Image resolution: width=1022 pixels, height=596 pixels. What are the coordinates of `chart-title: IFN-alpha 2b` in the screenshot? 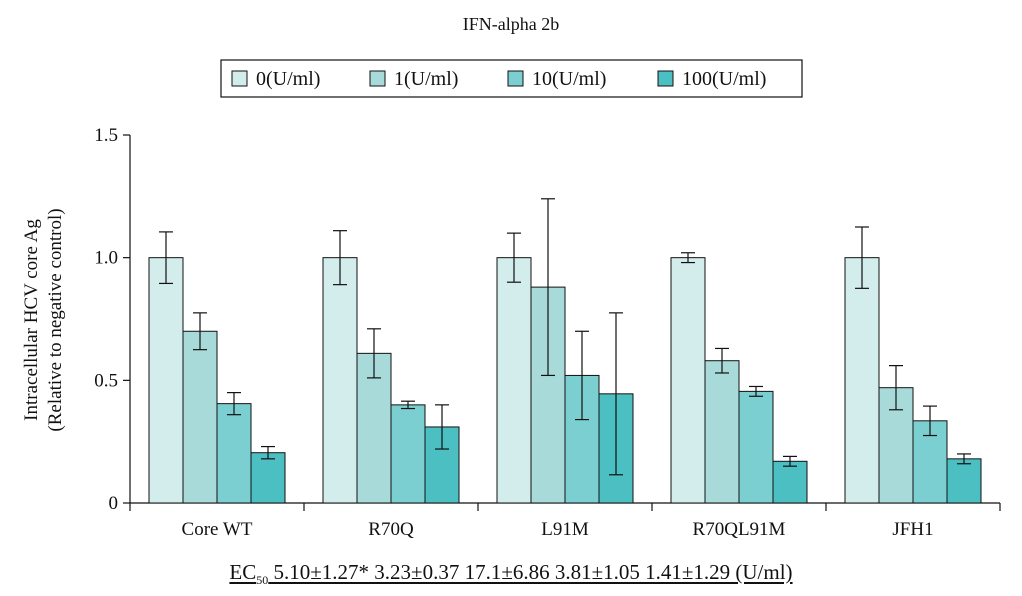 It's located at (511, 24).